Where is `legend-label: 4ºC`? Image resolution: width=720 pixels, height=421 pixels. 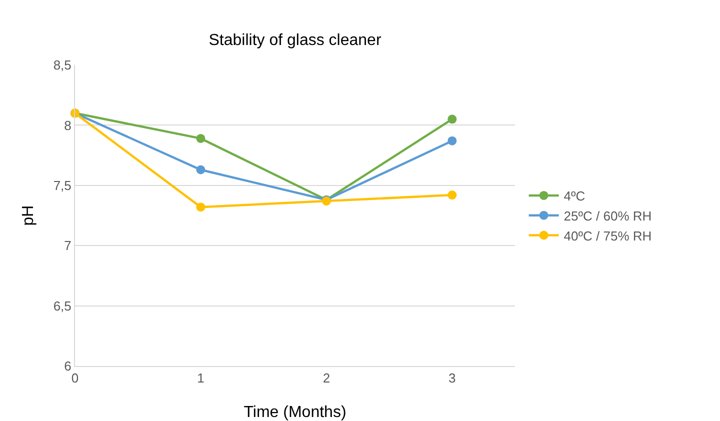
legend-label: 4ºC is located at coordinates (575, 196).